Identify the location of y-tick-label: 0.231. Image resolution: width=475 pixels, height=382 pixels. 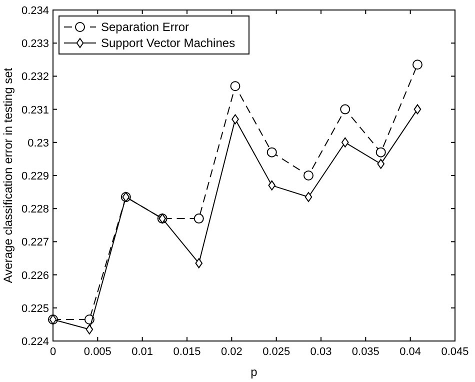
(35, 110).